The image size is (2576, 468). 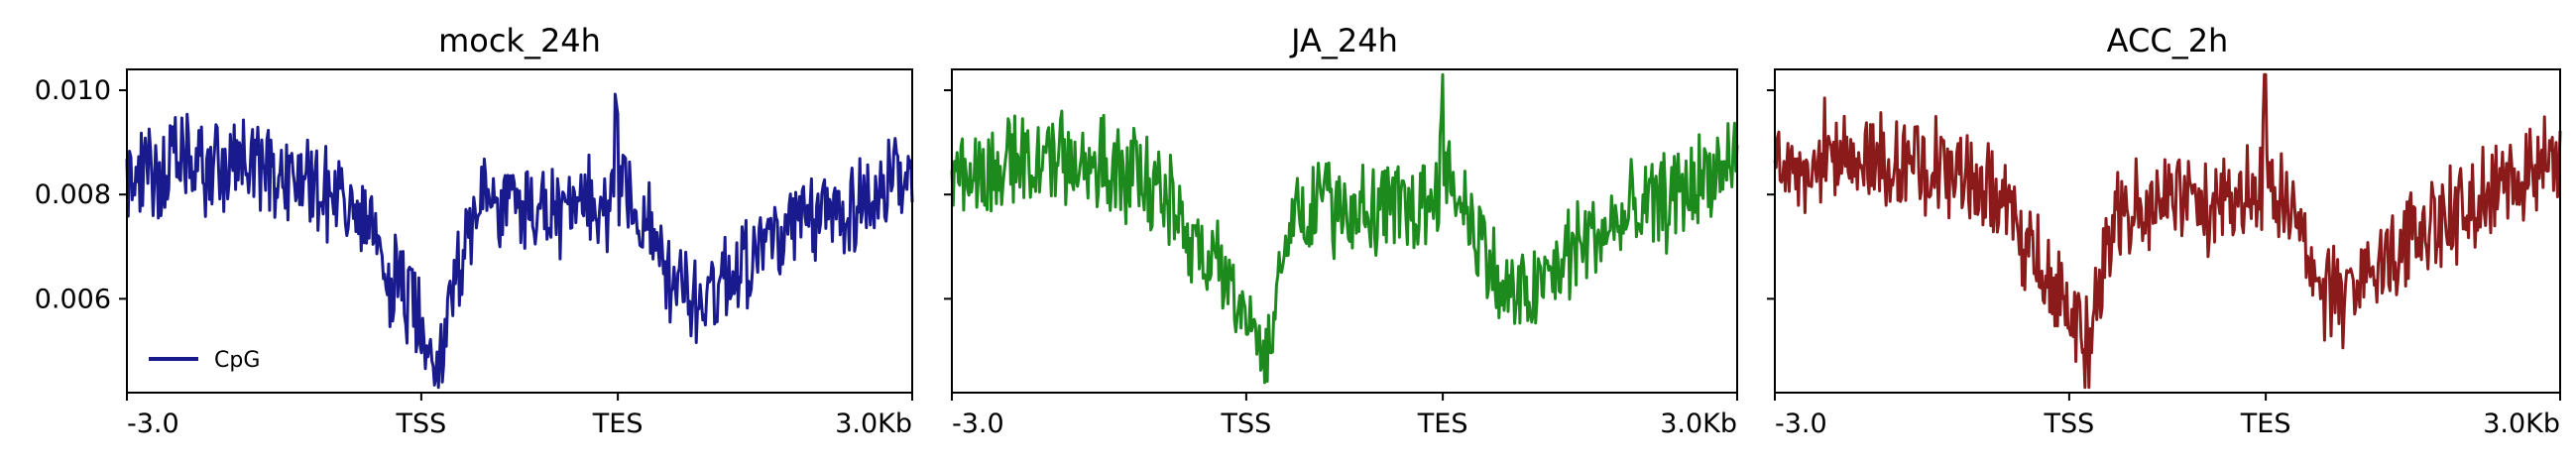 What do you see at coordinates (2168, 40) in the screenshot?
I see `panel-title: ACC_2h` at bounding box center [2168, 40].